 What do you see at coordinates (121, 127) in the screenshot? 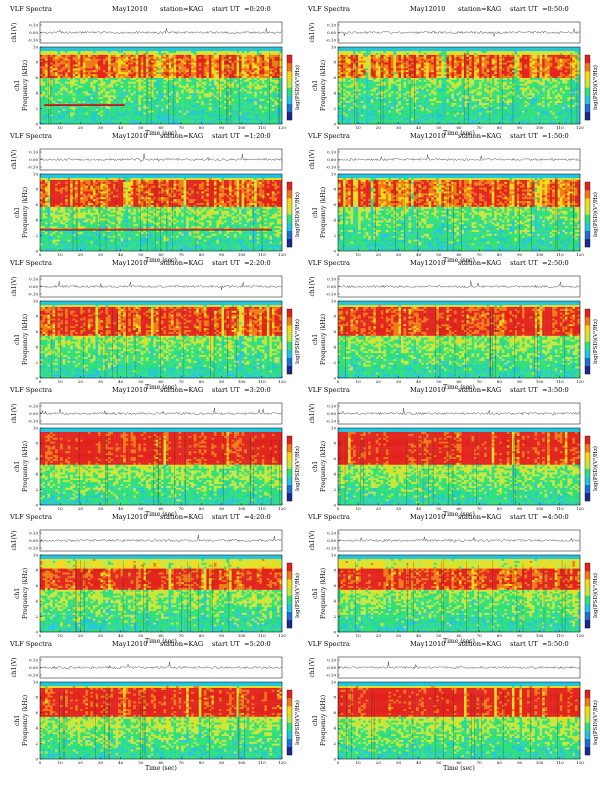
I see `x-tick-label: 40` at bounding box center [121, 127].